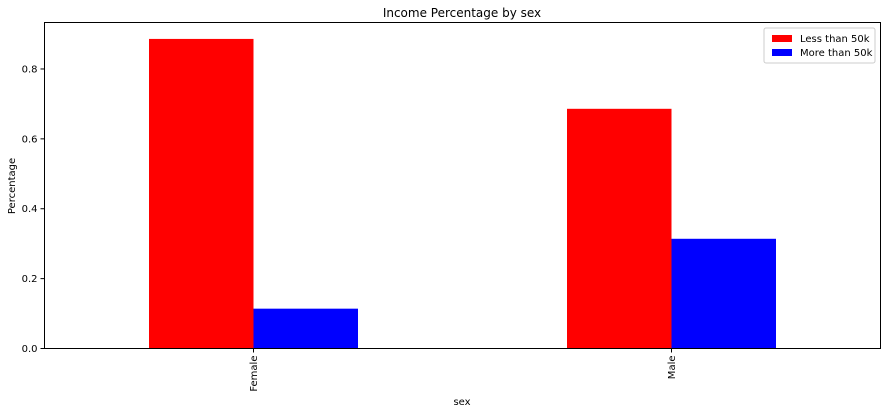 The width and height of the screenshot is (888, 414). Describe the element at coordinates (819, 45) in the screenshot. I see `legend: Less than 50k More than 50k` at that location.